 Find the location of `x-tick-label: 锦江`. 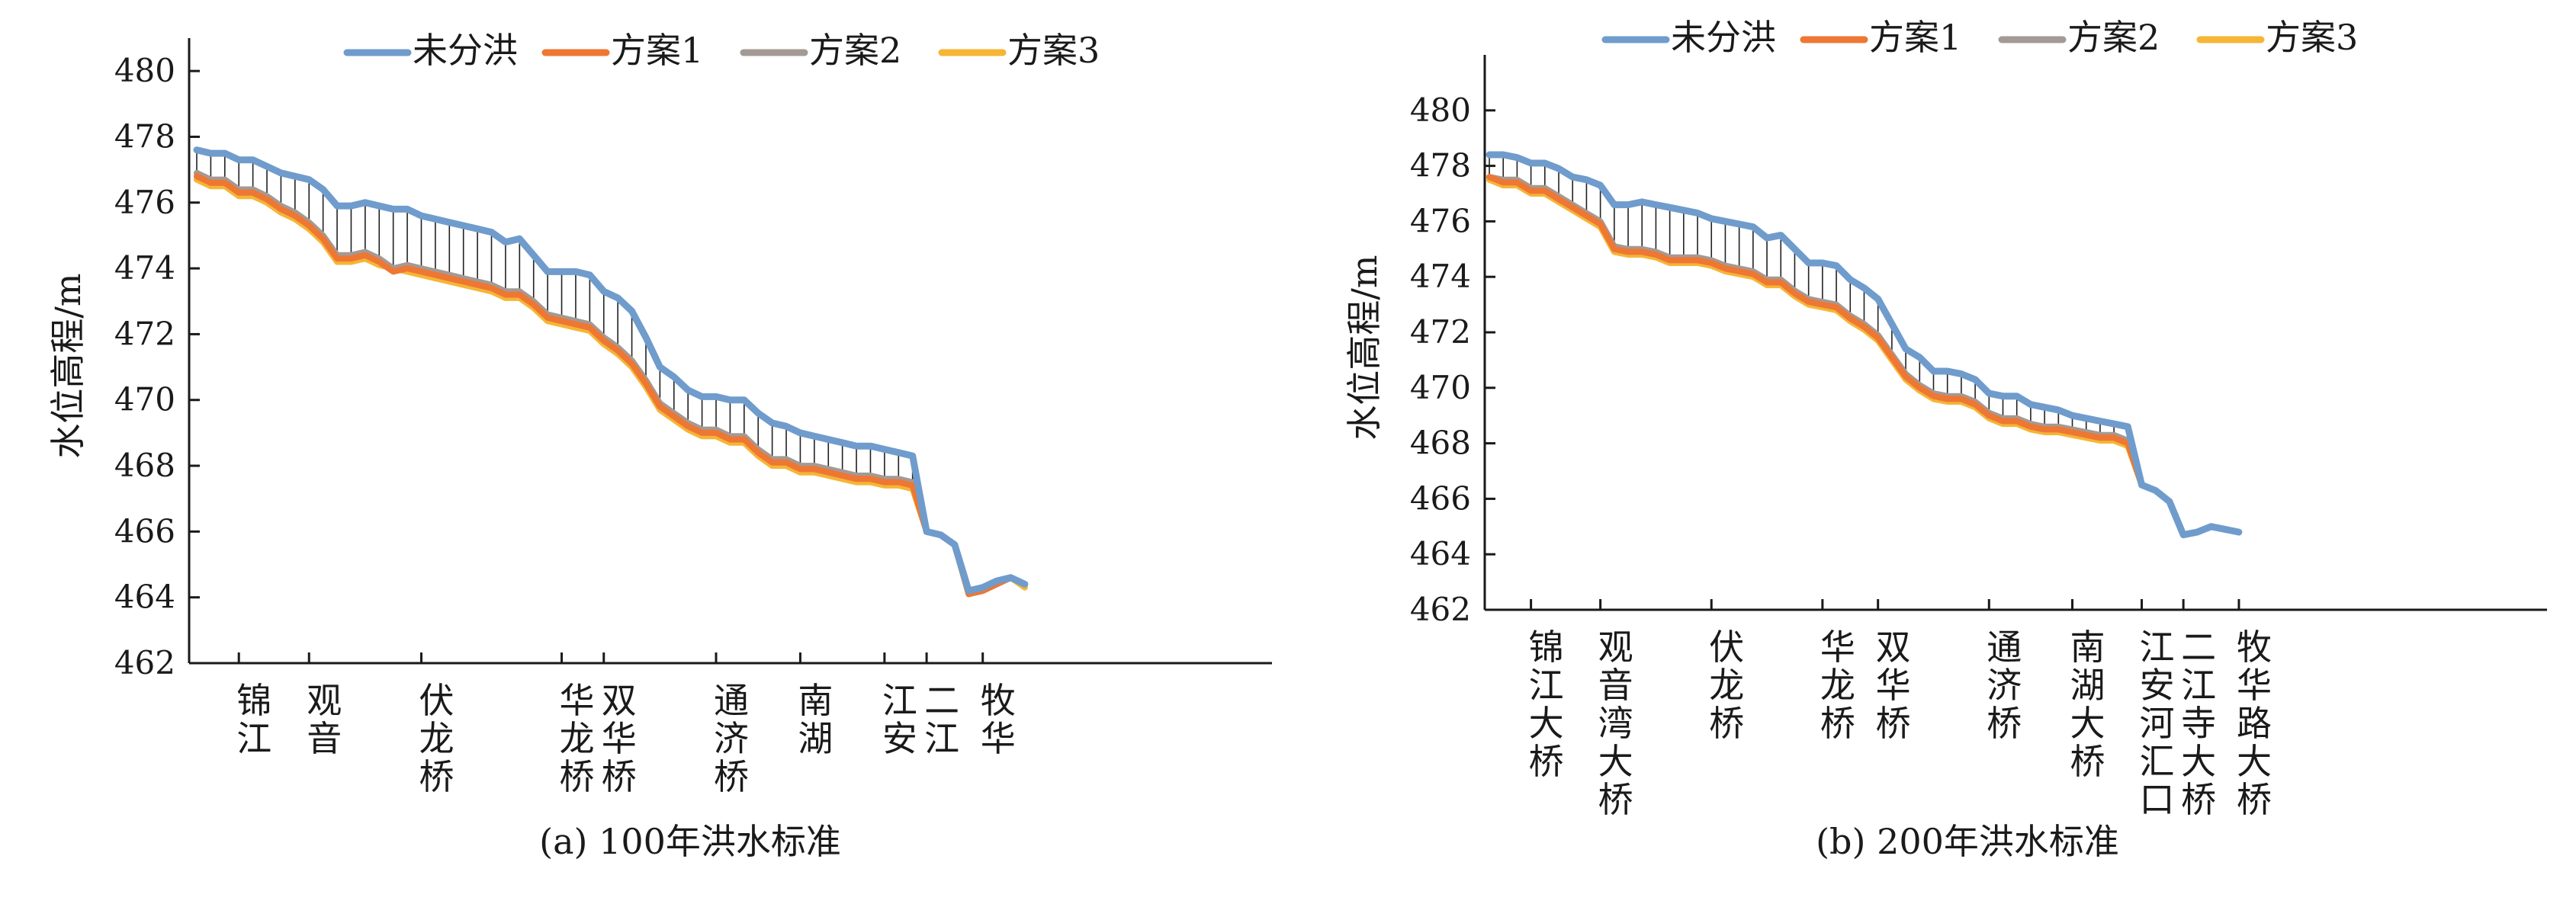

x-tick-label: 锦江 is located at coordinates (253, 719).